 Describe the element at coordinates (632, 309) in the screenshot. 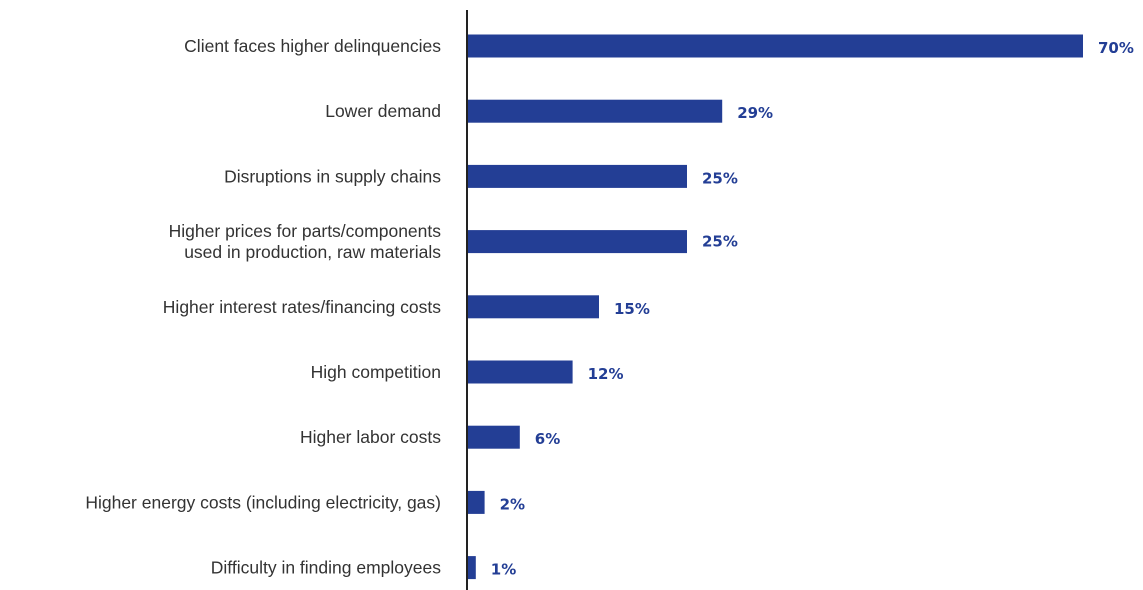

I see `value-label: 15%` at that location.